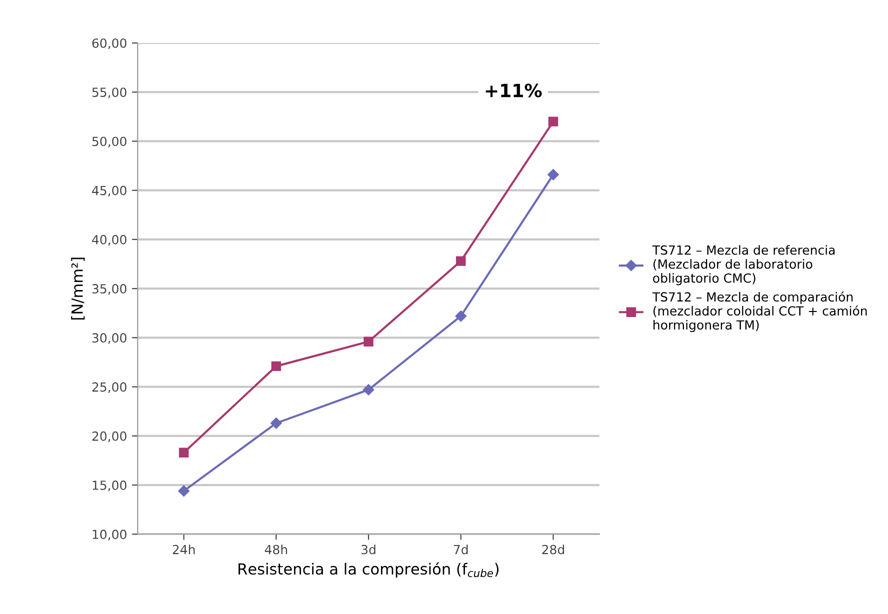 The width and height of the screenshot is (888, 614). Describe the element at coordinates (368, 570) in the screenshot. I see `x-axis-title: Resistencia a la compresión (f$_{cube}$)` at that location.